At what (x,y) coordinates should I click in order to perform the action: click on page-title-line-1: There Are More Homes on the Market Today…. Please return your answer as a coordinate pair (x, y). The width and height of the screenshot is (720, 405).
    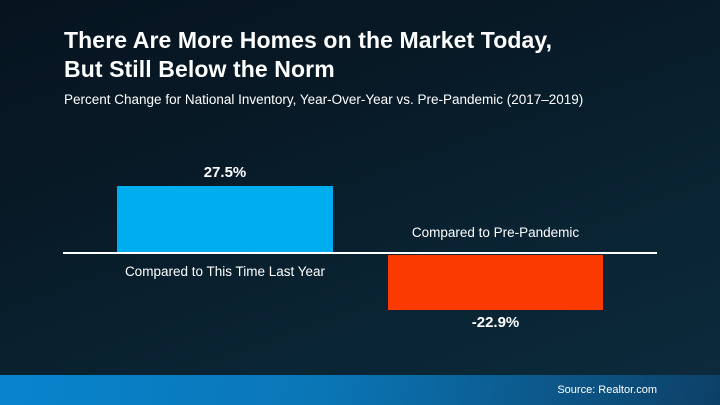
    Looking at the image, I should click on (308, 40).